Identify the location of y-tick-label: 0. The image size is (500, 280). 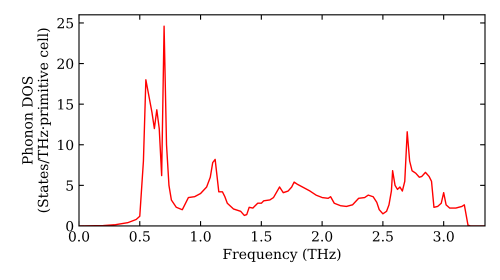
(70, 226).